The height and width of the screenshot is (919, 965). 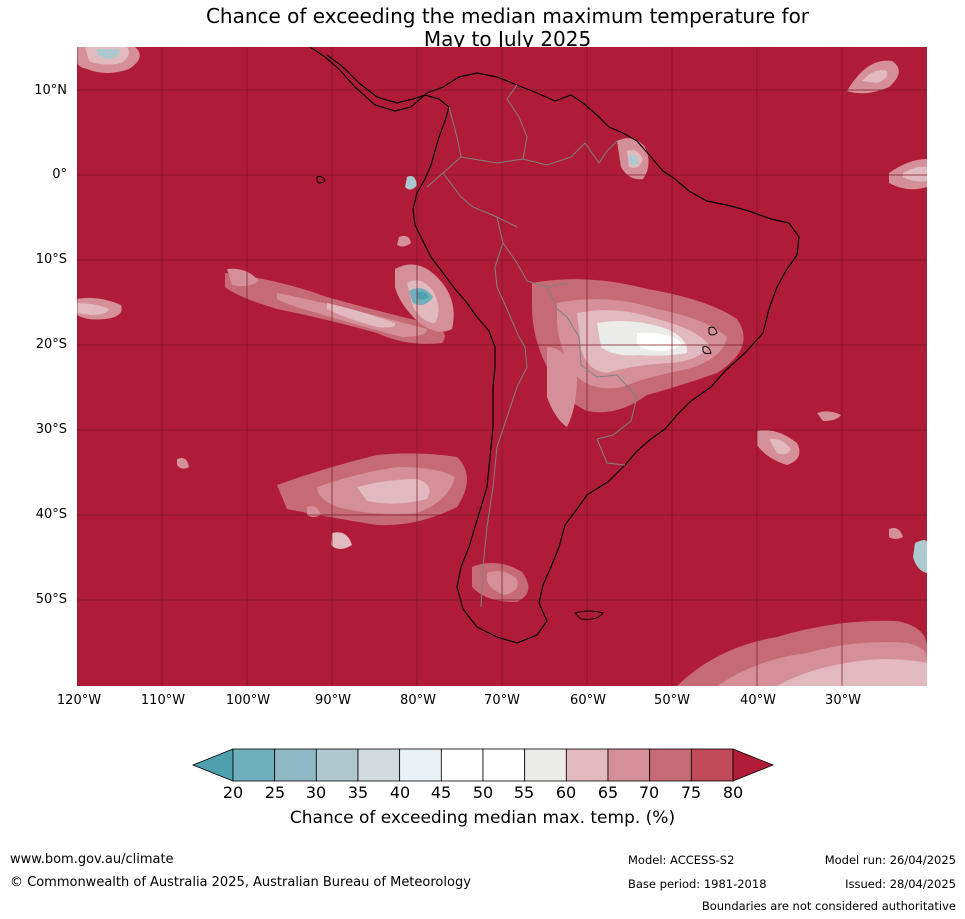 What do you see at coordinates (51, 514) in the screenshot?
I see `lat-label-40s: 40°S` at bounding box center [51, 514].